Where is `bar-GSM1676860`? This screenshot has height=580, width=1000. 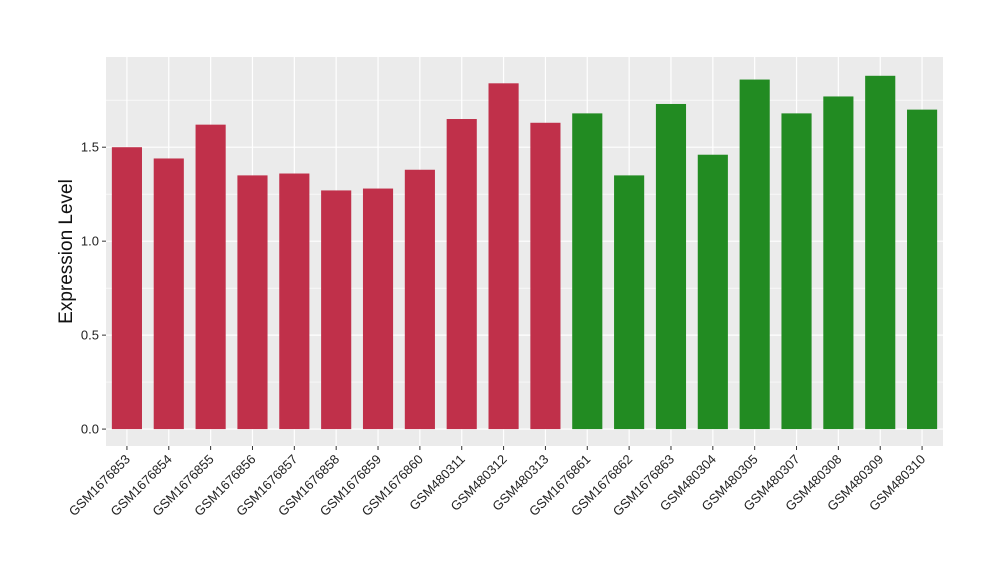 bar-GSM1676860 is located at coordinates (419, 299).